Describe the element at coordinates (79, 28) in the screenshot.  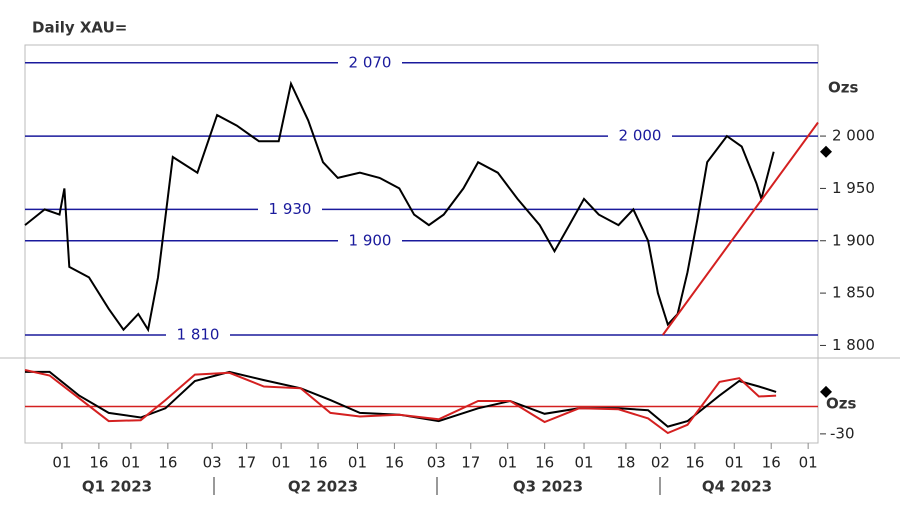
I see `chart-title: Daily XAU=` at that location.